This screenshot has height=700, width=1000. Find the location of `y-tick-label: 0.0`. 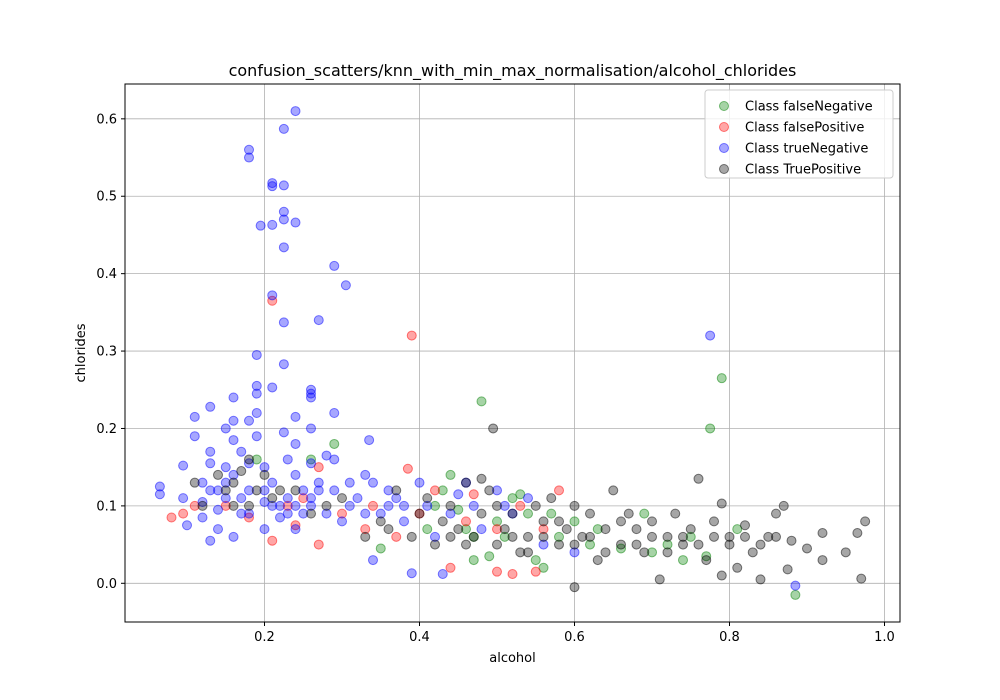

y-tick-label: 0.0 is located at coordinates (106, 584).